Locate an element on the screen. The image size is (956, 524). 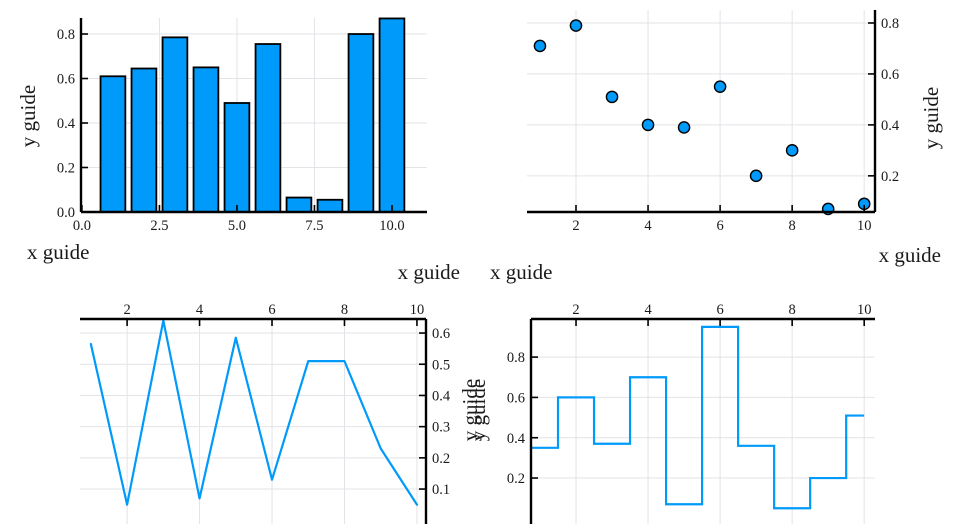
x-tick-label: 10.0 is located at coordinates (391, 226).